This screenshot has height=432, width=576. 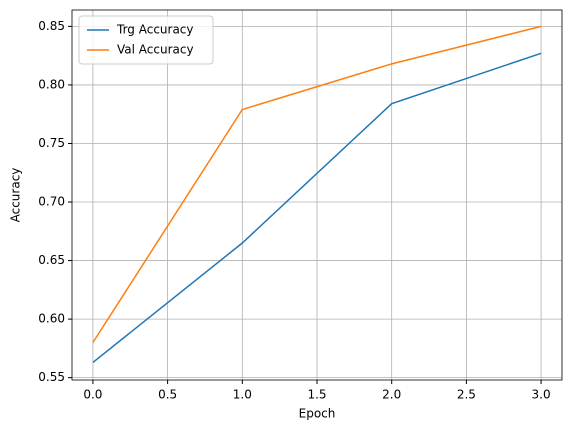 I want to click on x-tick-label: 1.0, so click(x=242, y=395).